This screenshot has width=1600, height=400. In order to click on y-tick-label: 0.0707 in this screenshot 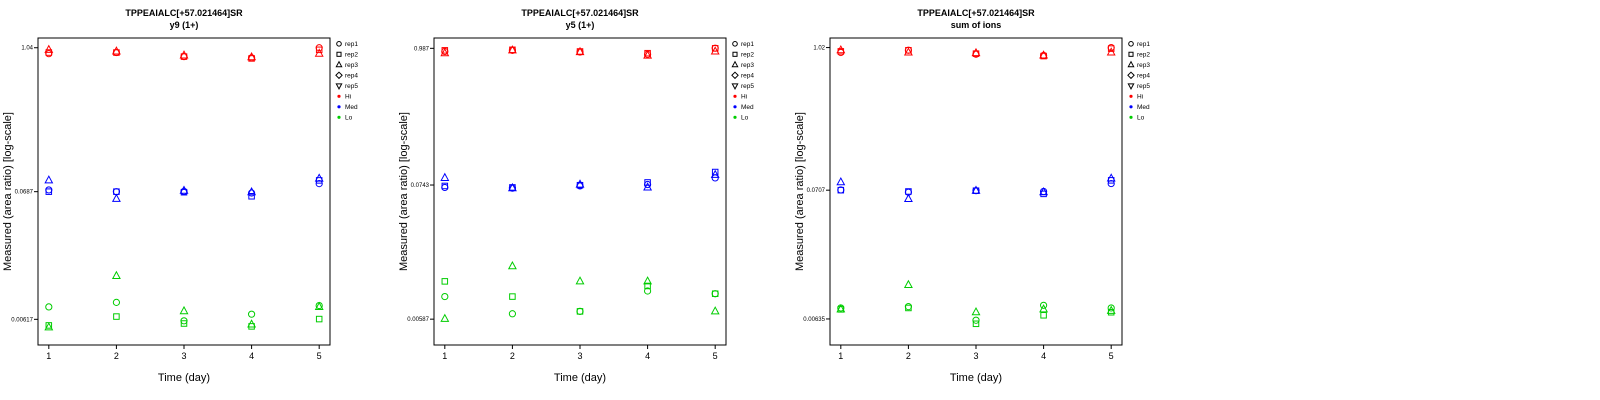, I will do `click(816, 191)`.